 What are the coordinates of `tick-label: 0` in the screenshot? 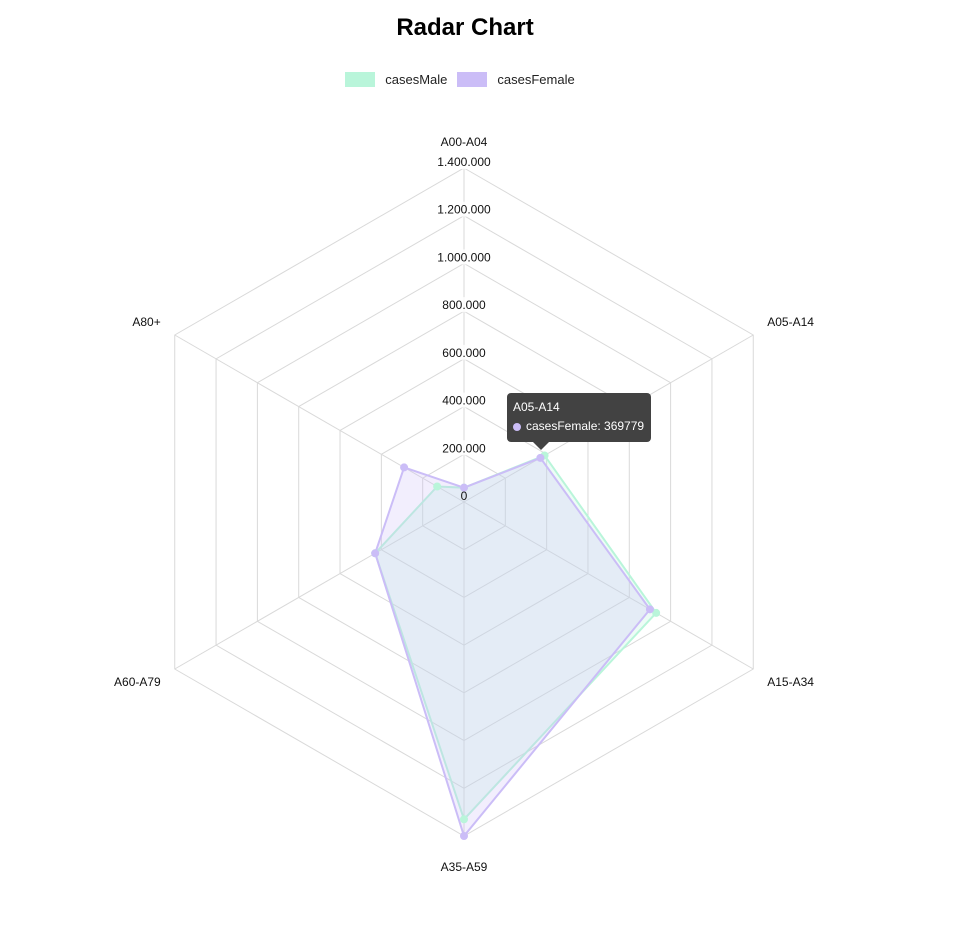 It's located at (464, 496).